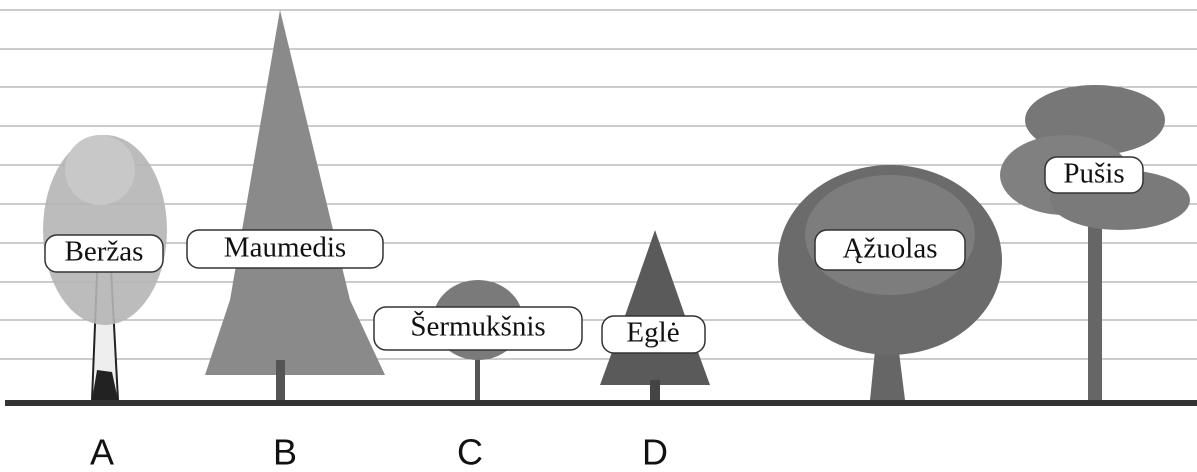  I want to click on letter: A, so click(102, 452).